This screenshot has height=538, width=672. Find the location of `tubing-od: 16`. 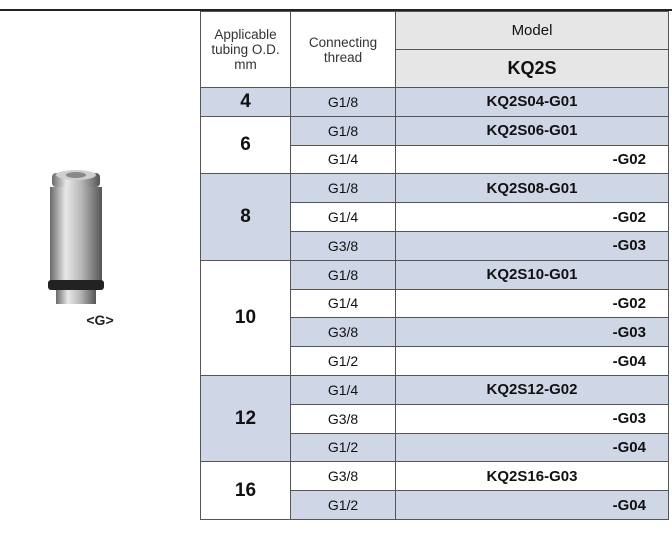

tubing-od: 16 is located at coordinates (245, 490).